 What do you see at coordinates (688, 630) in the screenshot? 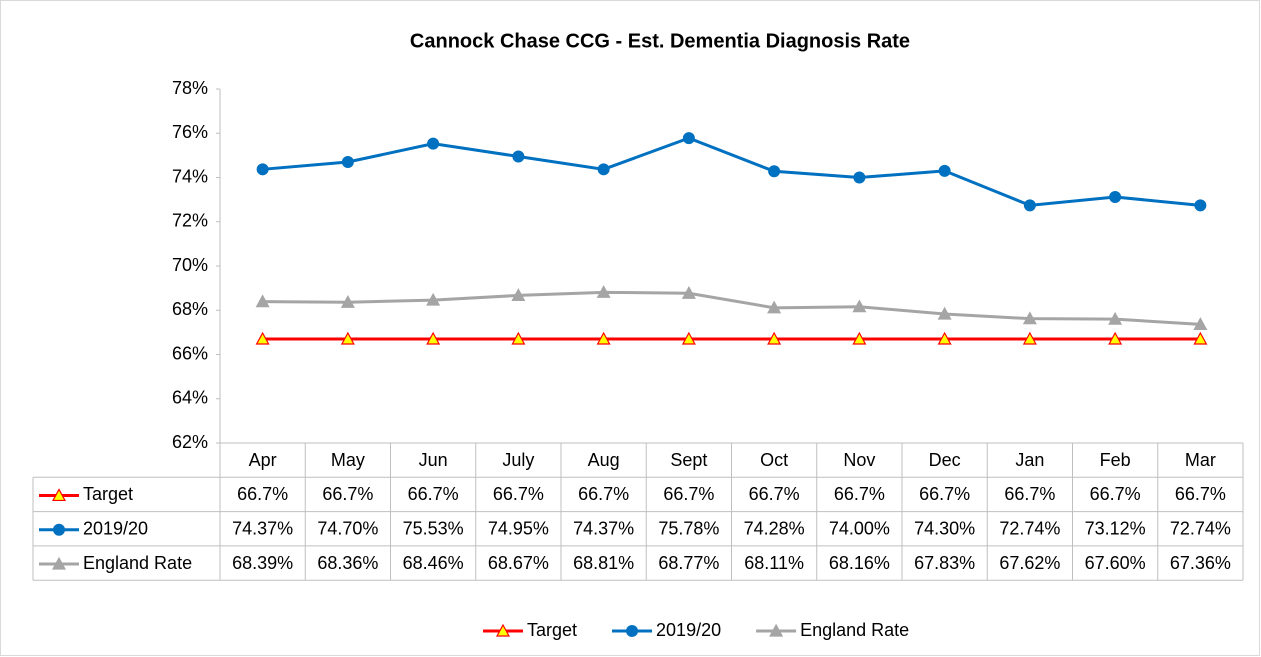
I see `legend-label: 2019/20` at bounding box center [688, 630].